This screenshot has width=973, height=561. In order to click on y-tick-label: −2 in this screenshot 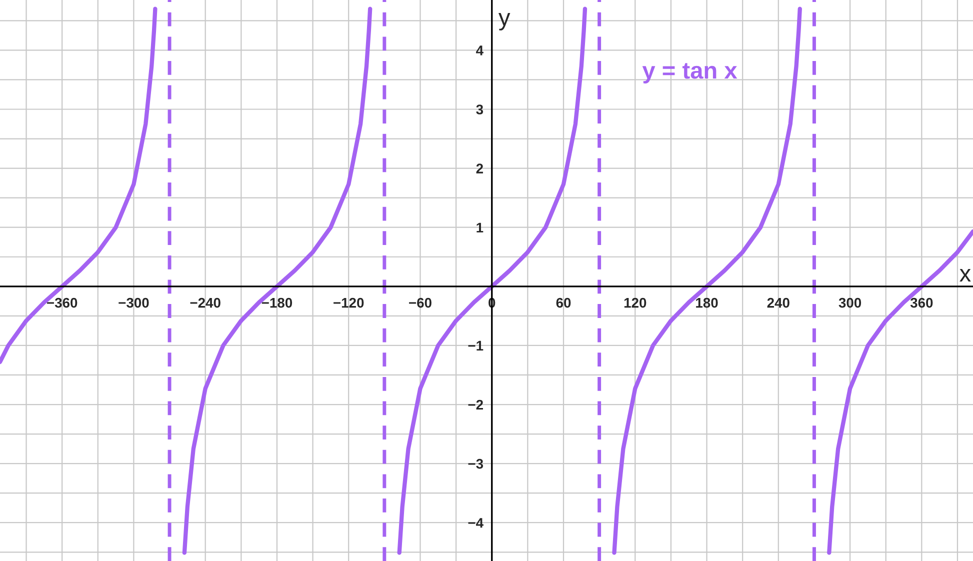, I will do `click(475, 405)`.